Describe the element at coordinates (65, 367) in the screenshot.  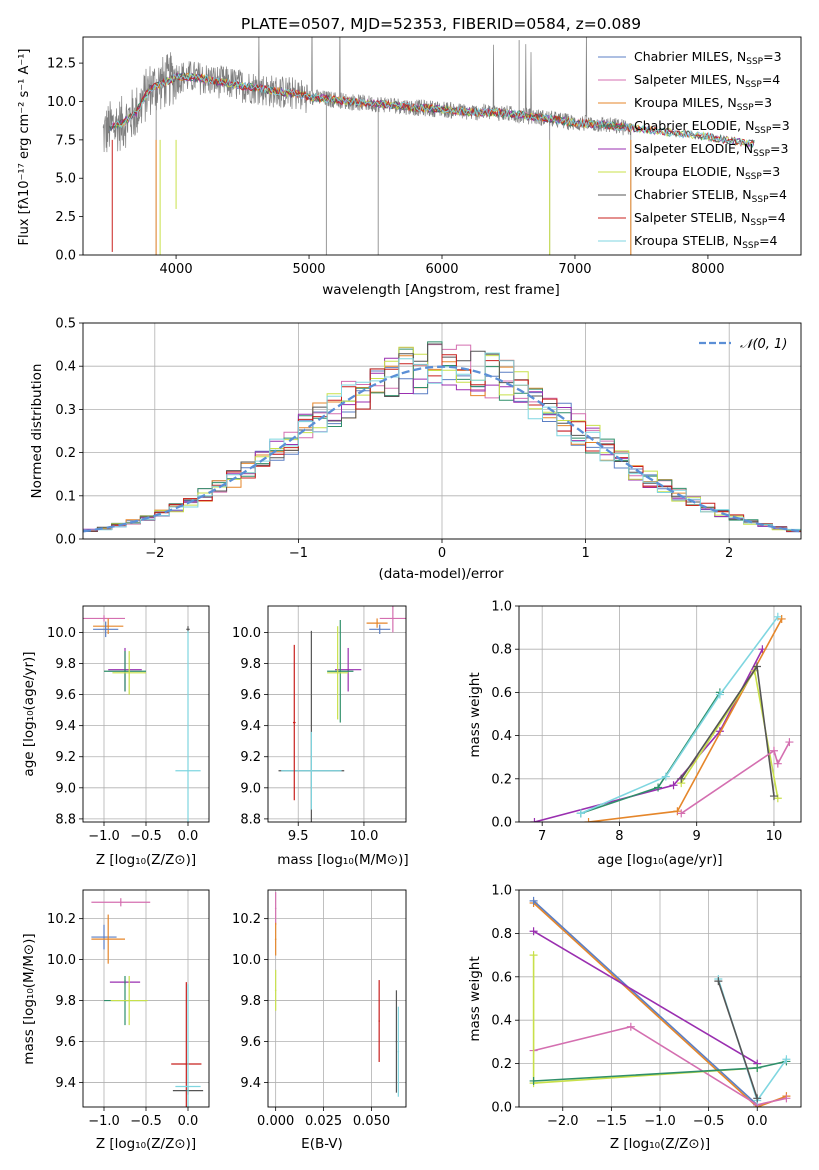
I see `residuals-ytick-label-4: 0.4` at that location.